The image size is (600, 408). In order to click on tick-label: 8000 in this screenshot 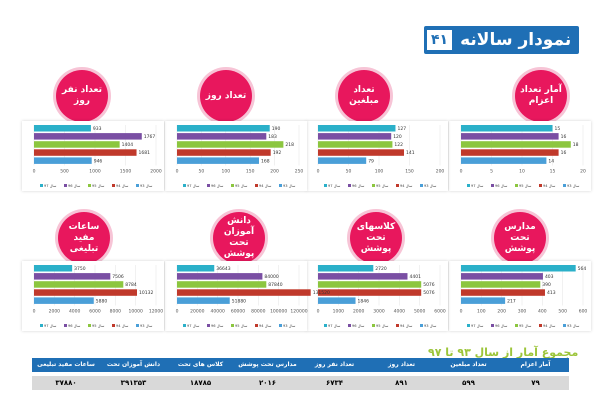, I will do `click(116, 312)`.